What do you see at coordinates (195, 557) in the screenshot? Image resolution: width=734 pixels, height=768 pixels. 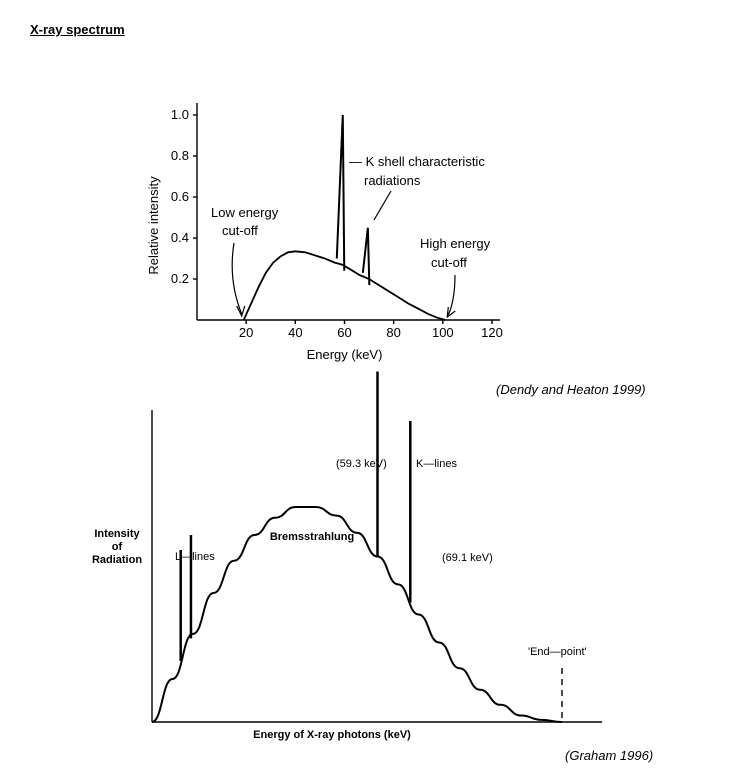 I see `l-lines-label: L—lines` at bounding box center [195, 557].